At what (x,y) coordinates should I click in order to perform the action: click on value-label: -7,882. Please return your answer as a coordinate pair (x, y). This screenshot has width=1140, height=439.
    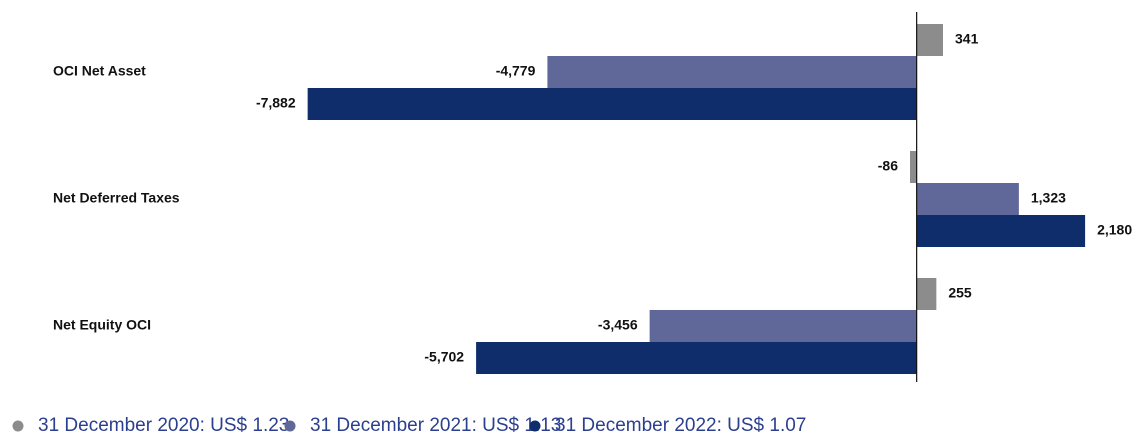
    Looking at the image, I should click on (276, 103).